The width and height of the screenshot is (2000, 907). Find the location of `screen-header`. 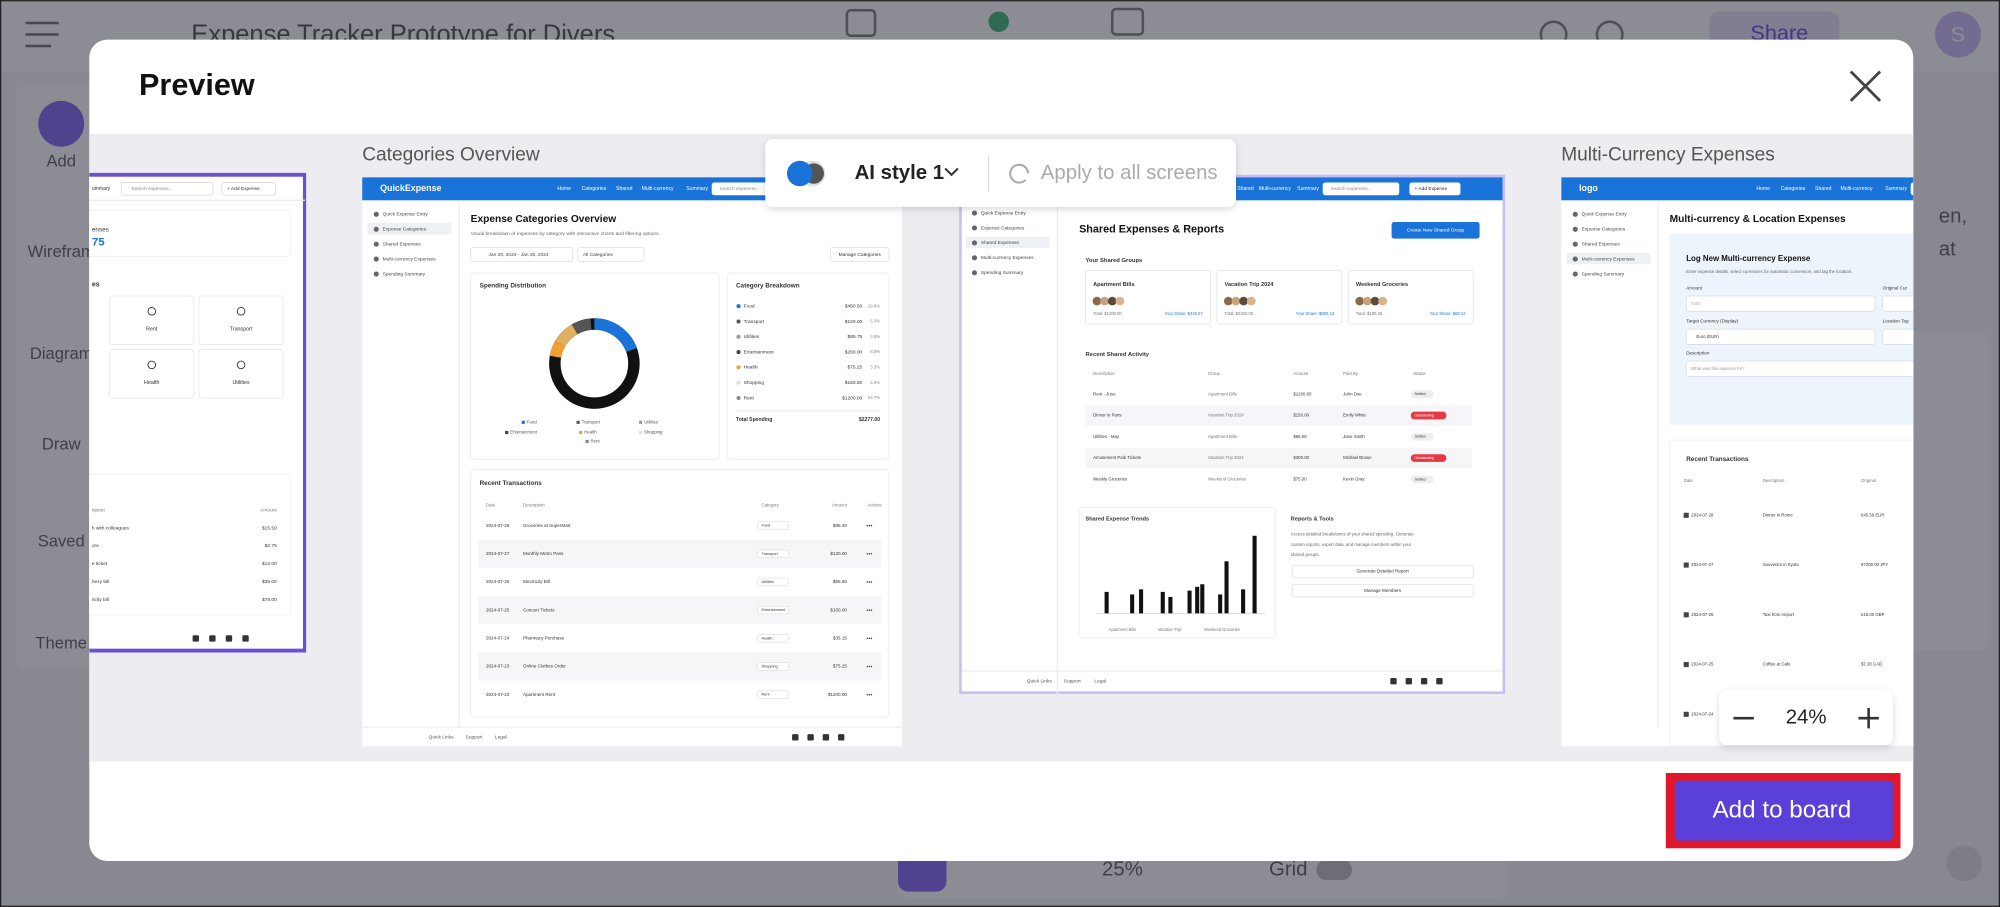

screen-header is located at coordinates (1737, 189).